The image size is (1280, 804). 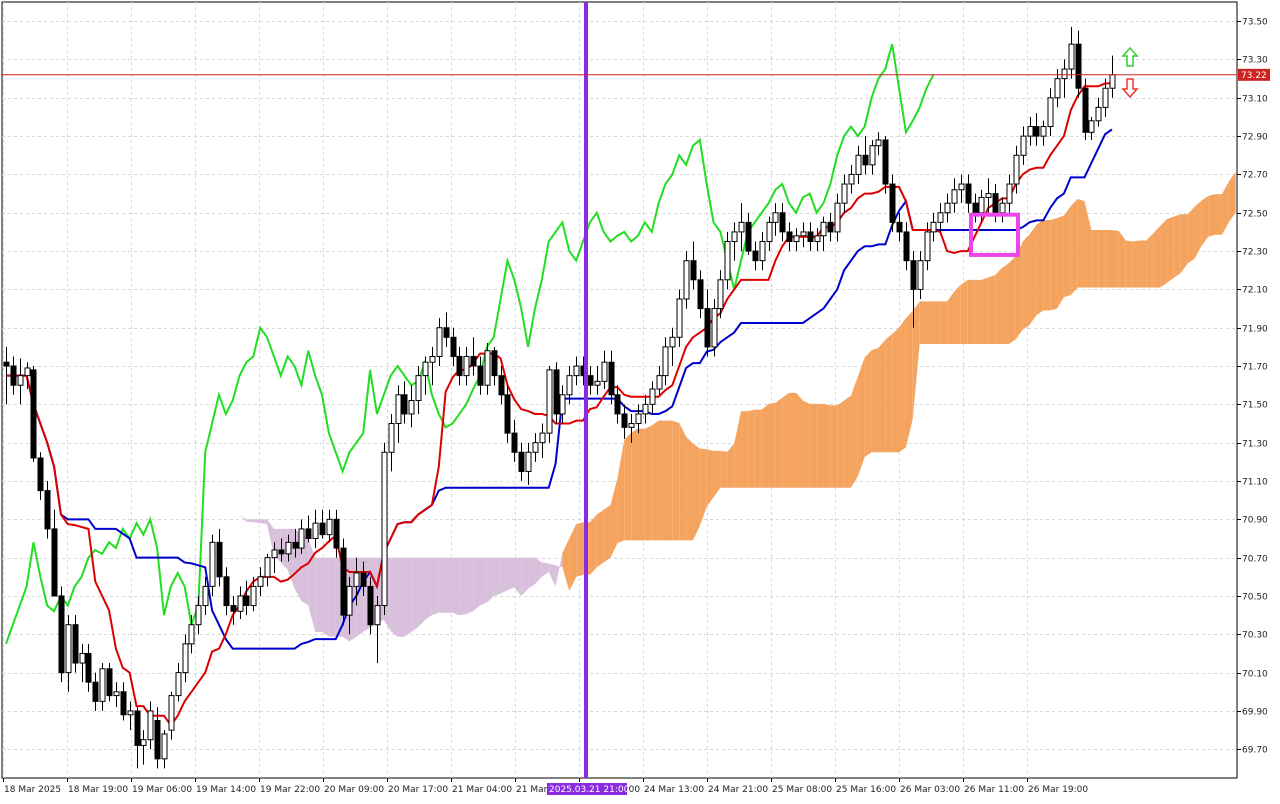 I want to click on x-tick-label: 25 Mar 08:00, so click(x=802, y=790).